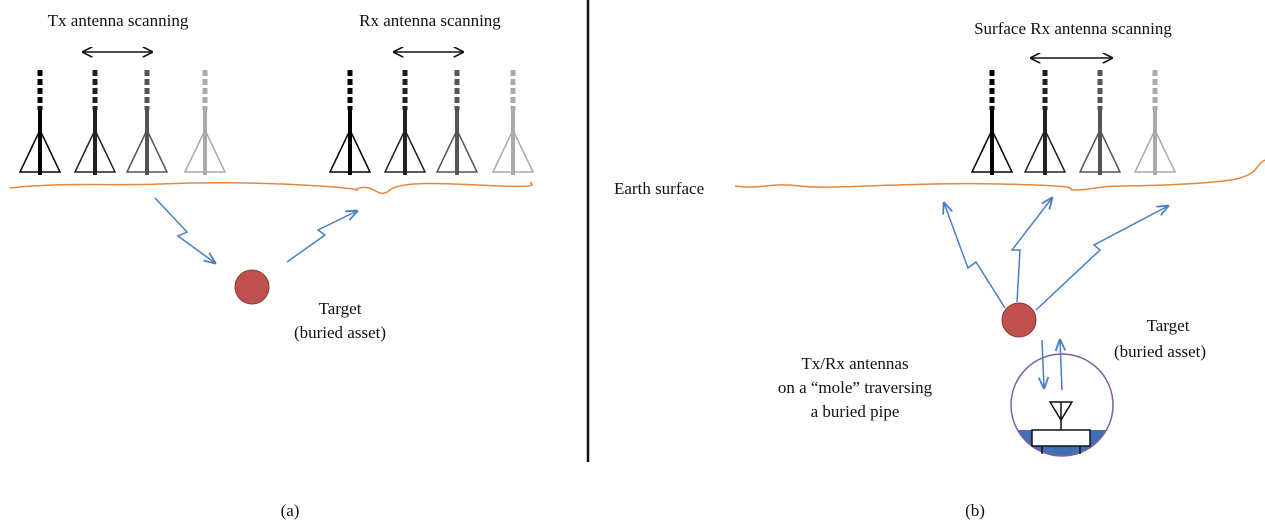 This screenshot has height=523, width=1265. I want to click on mole-label: a buried pipe, so click(855, 411).